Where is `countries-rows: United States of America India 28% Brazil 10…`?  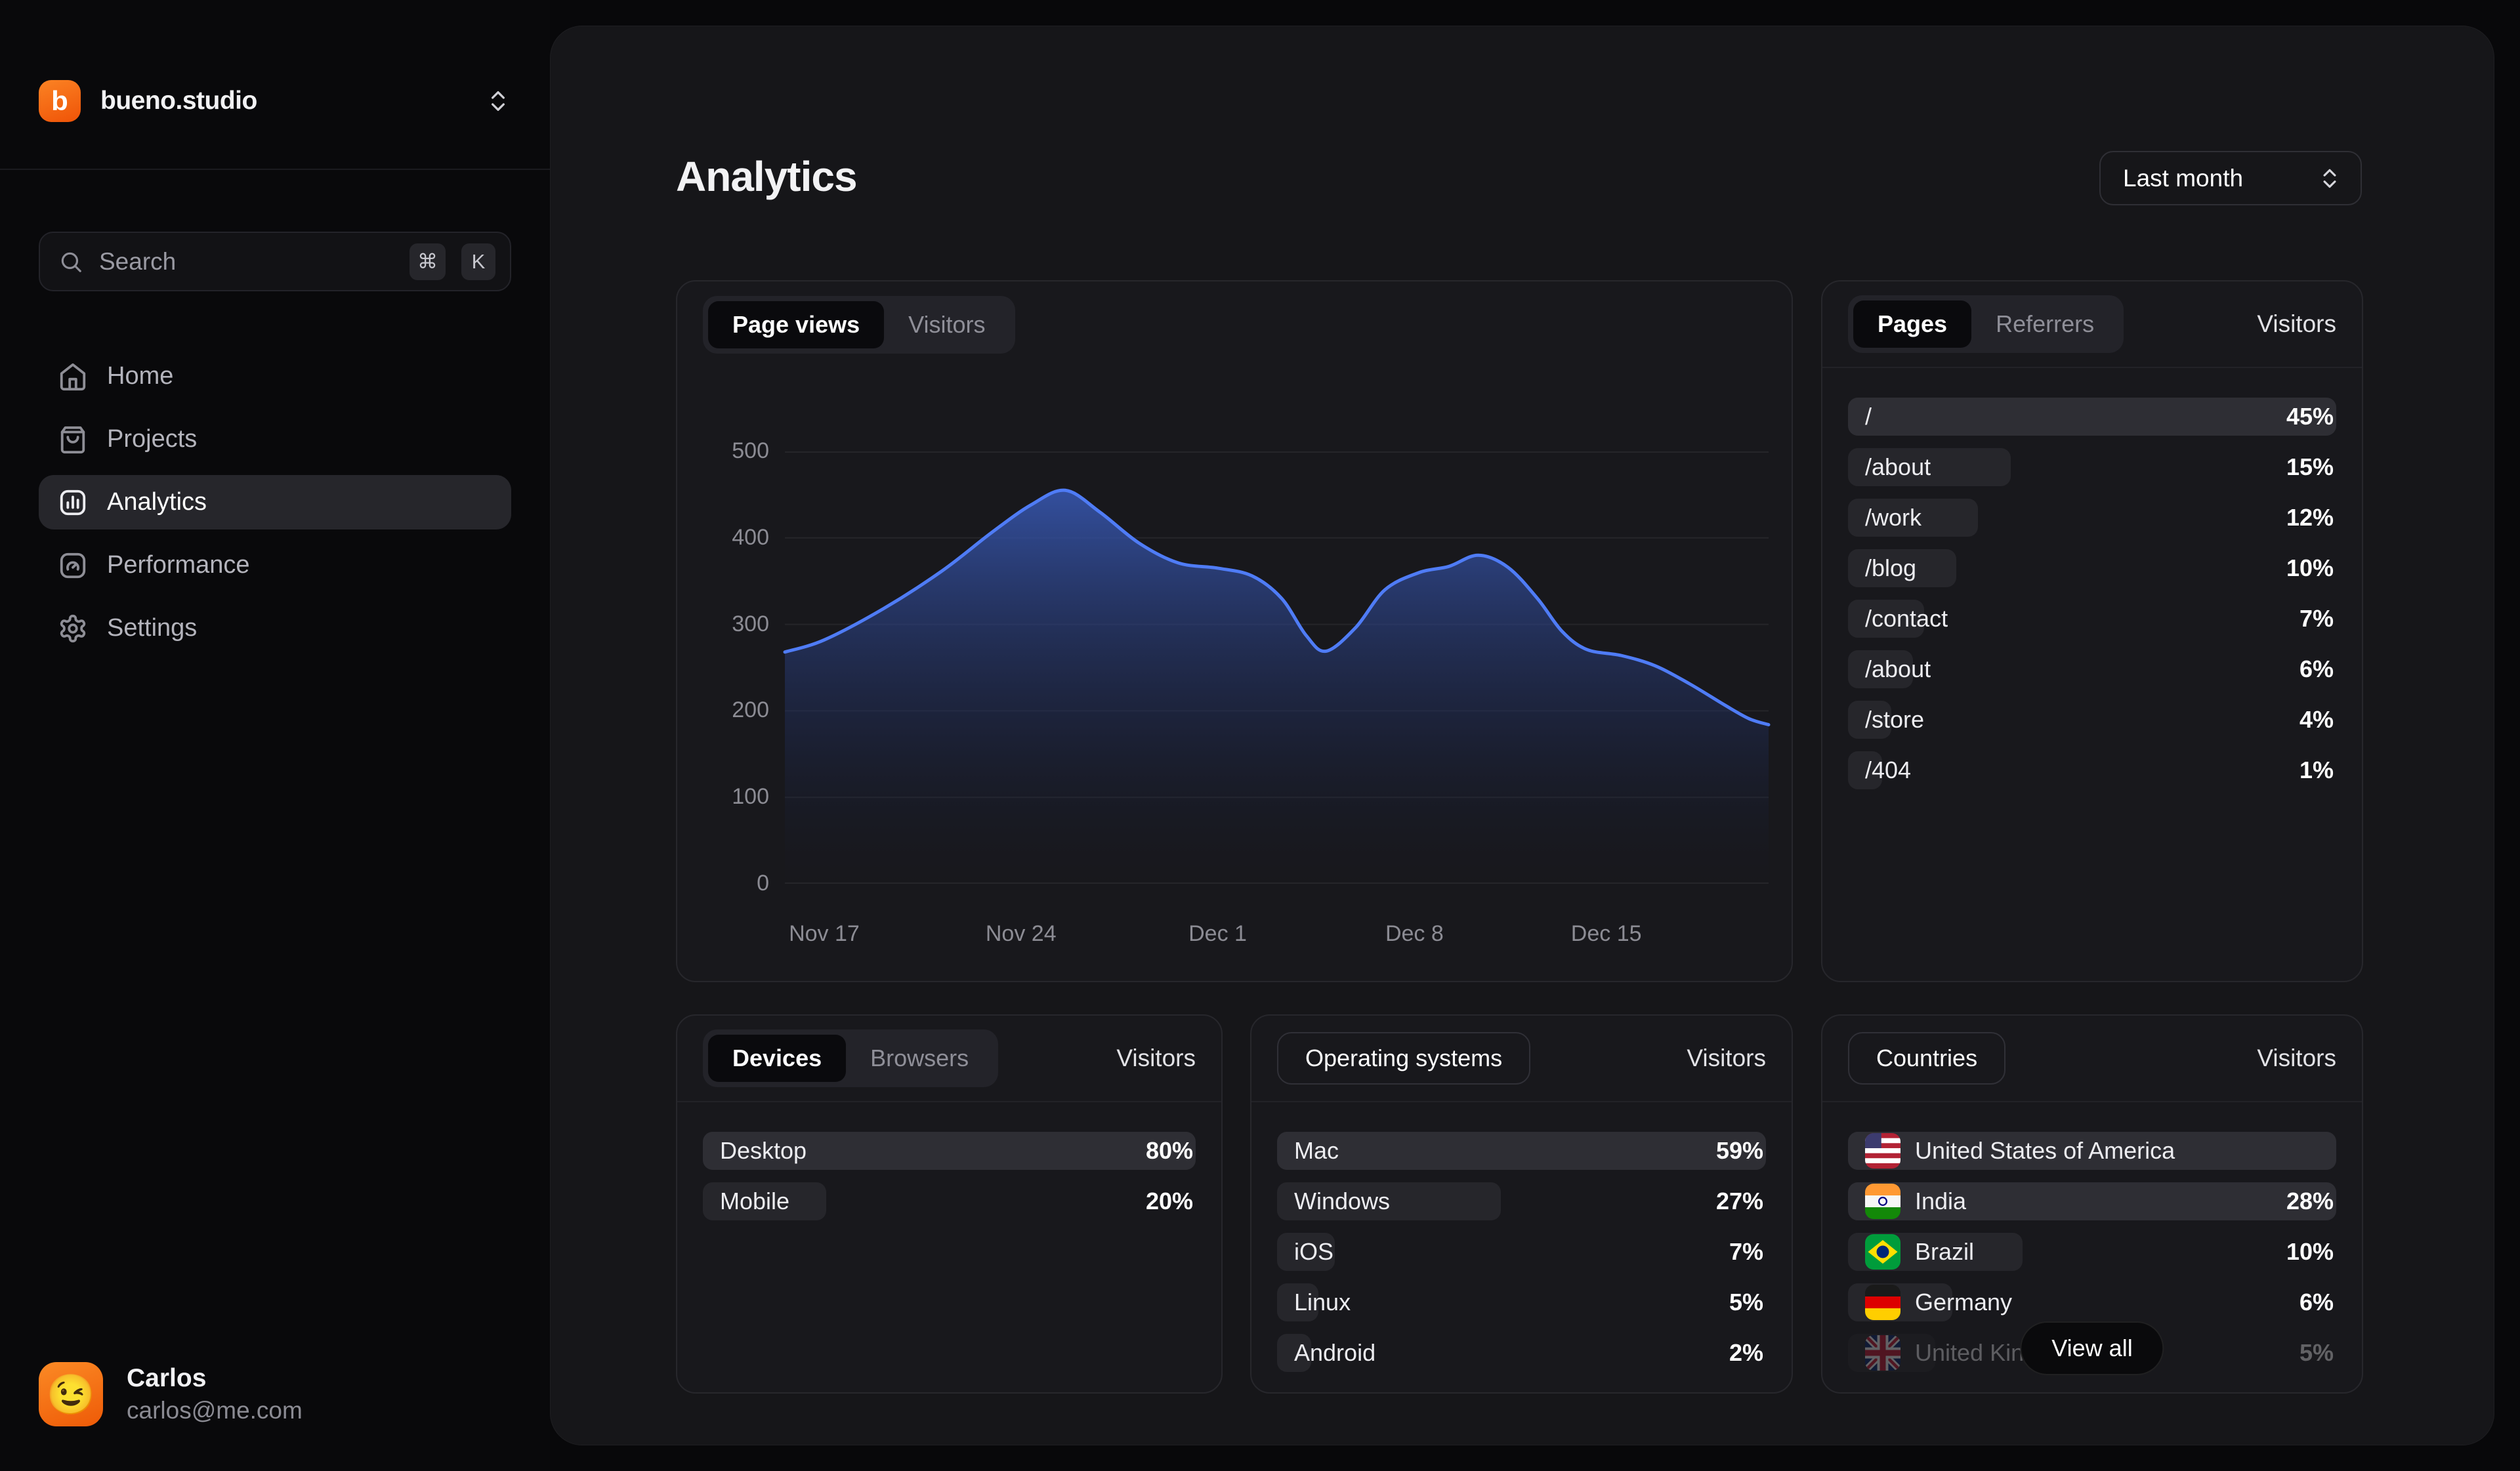
countries-rows: United States of America India 28% Brazil 10… is located at coordinates (2092, 1237).